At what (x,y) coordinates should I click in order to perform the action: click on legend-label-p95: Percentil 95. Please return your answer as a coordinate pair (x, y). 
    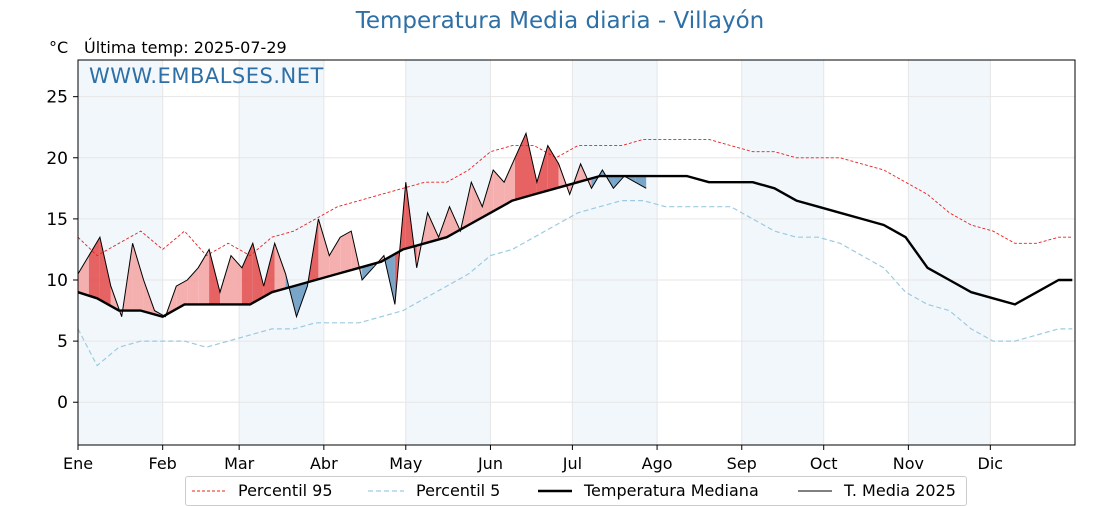
    Looking at the image, I should click on (285, 490).